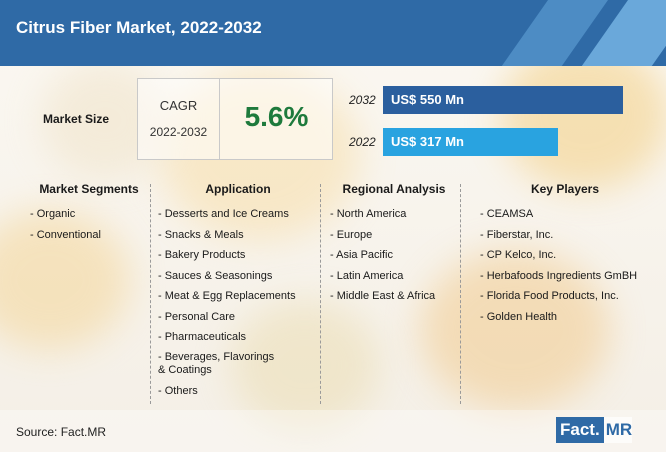 The width and height of the screenshot is (666, 452). I want to click on list-item: - Florida Food Products, Inc., so click(549, 296).